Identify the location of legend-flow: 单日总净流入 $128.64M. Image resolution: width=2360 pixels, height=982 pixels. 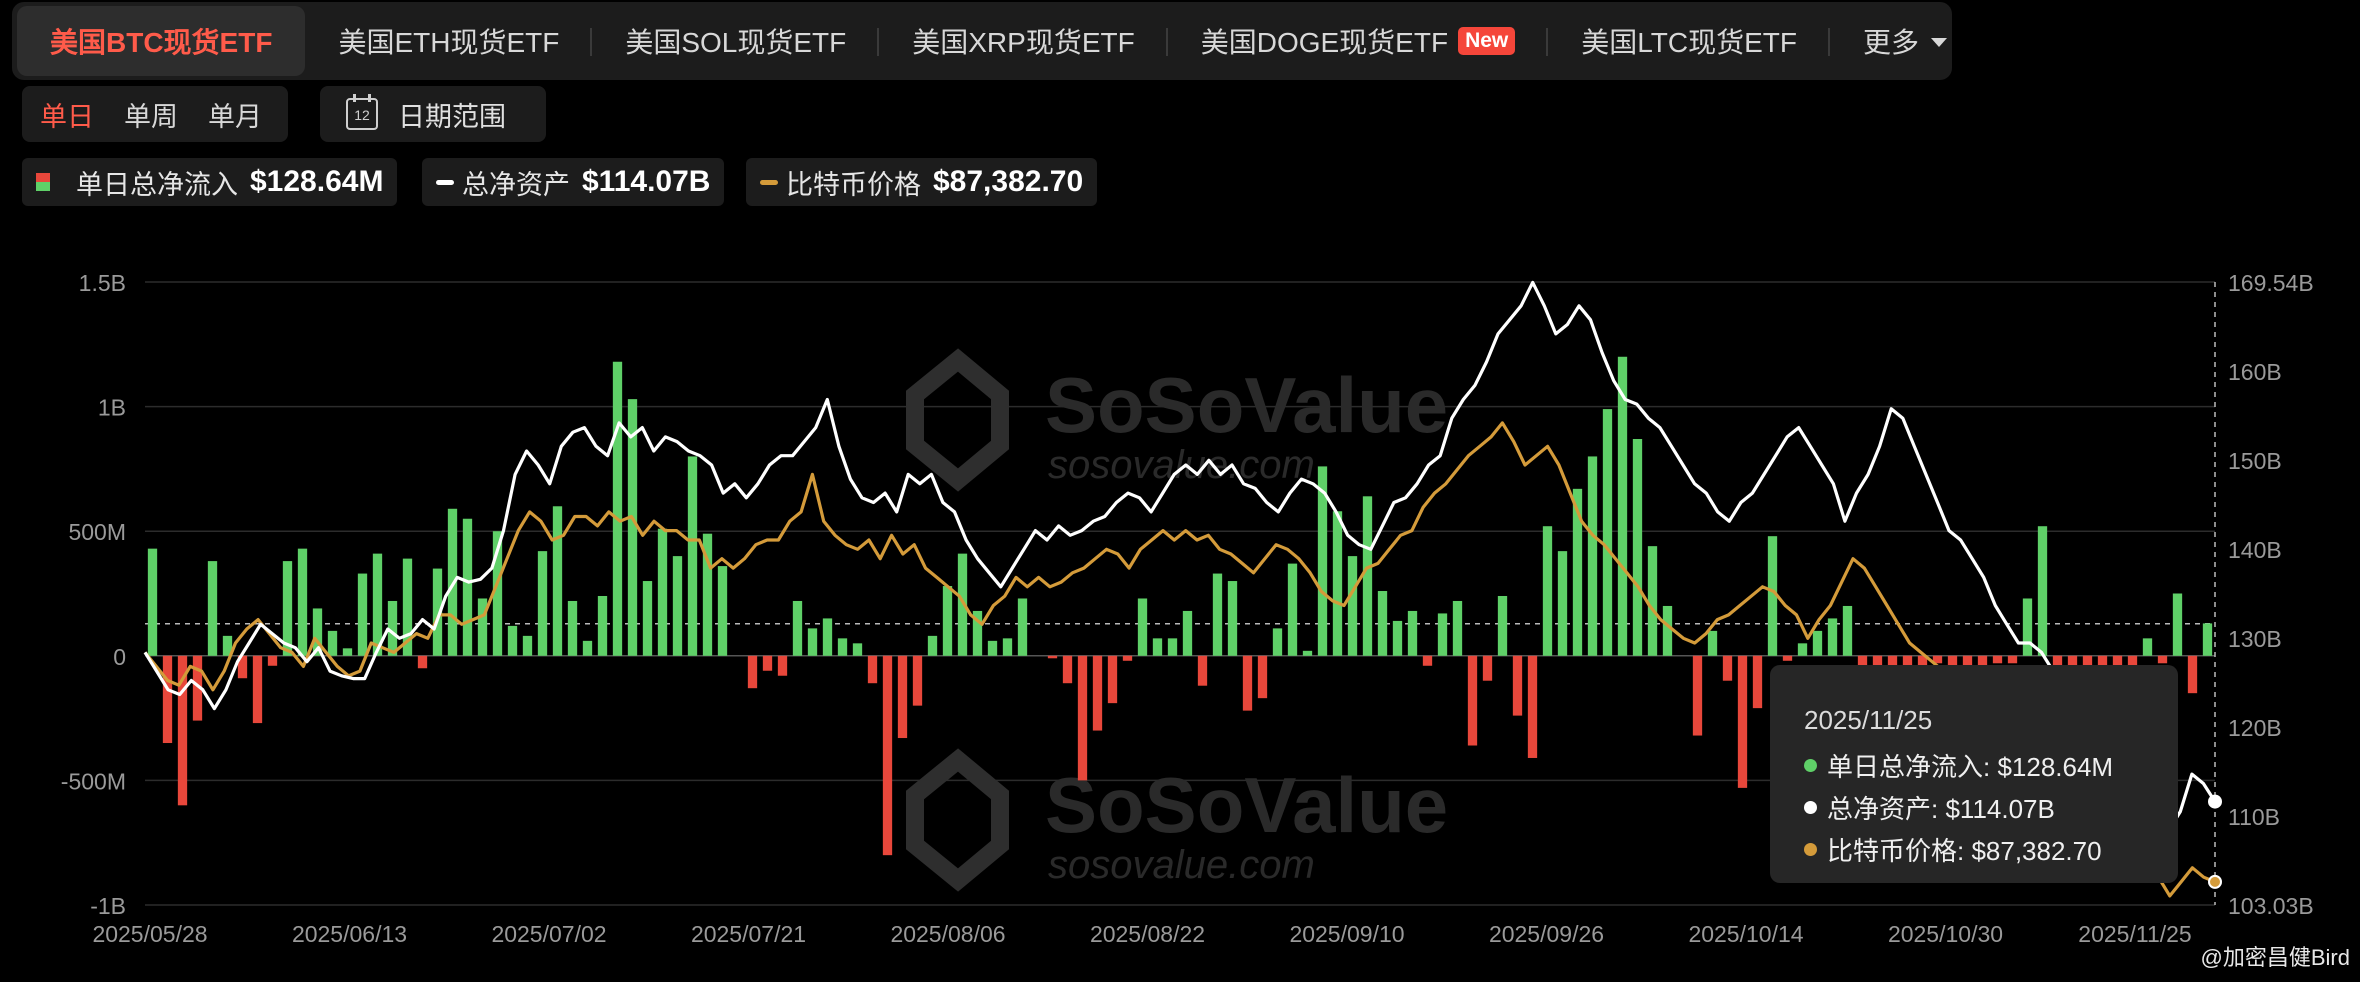
(210, 182).